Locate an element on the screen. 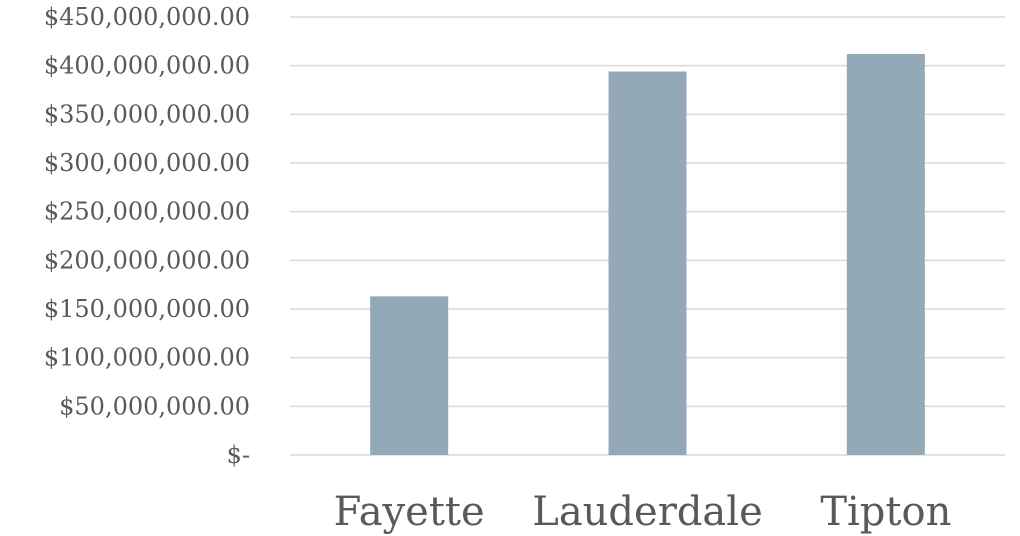 The height and width of the screenshot is (536, 1020). y-tick-label: $400,000,000.00 is located at coordinates (147, 66).